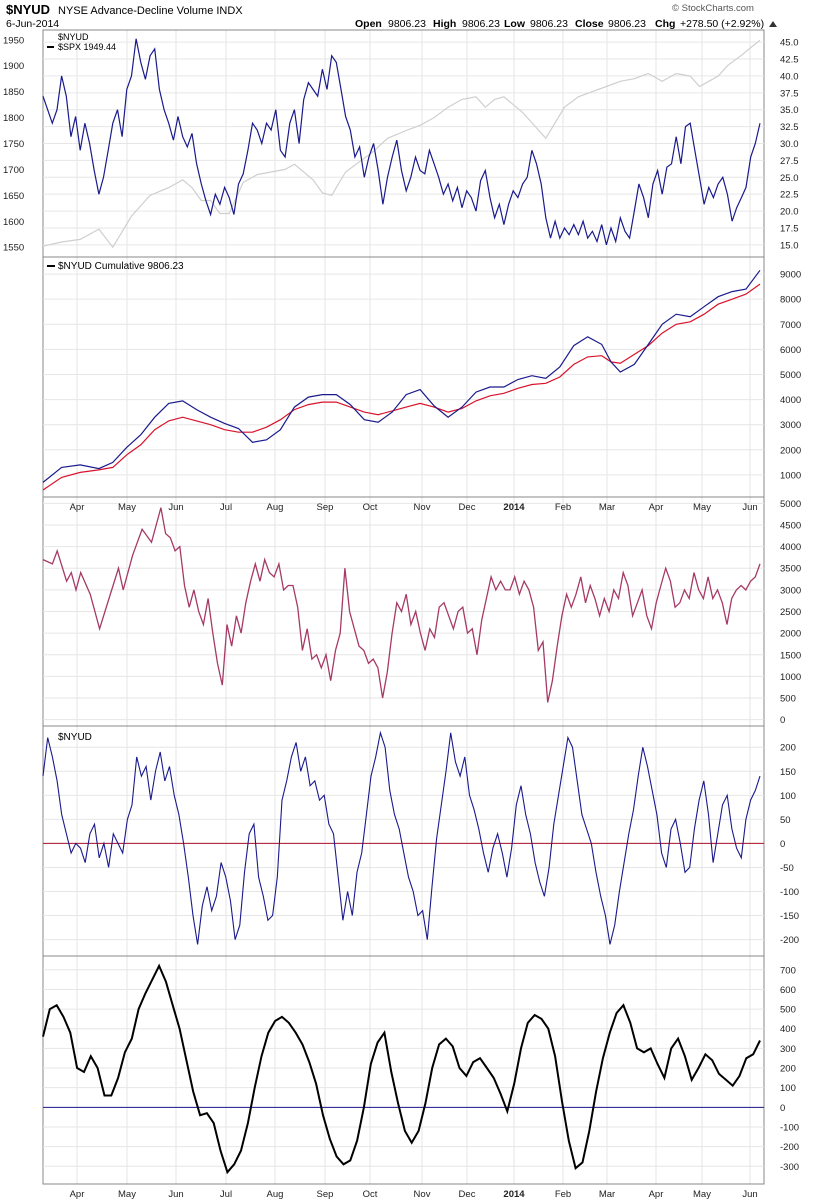  I want to click on right-axis-tick: 20.0, so click(789, 212).